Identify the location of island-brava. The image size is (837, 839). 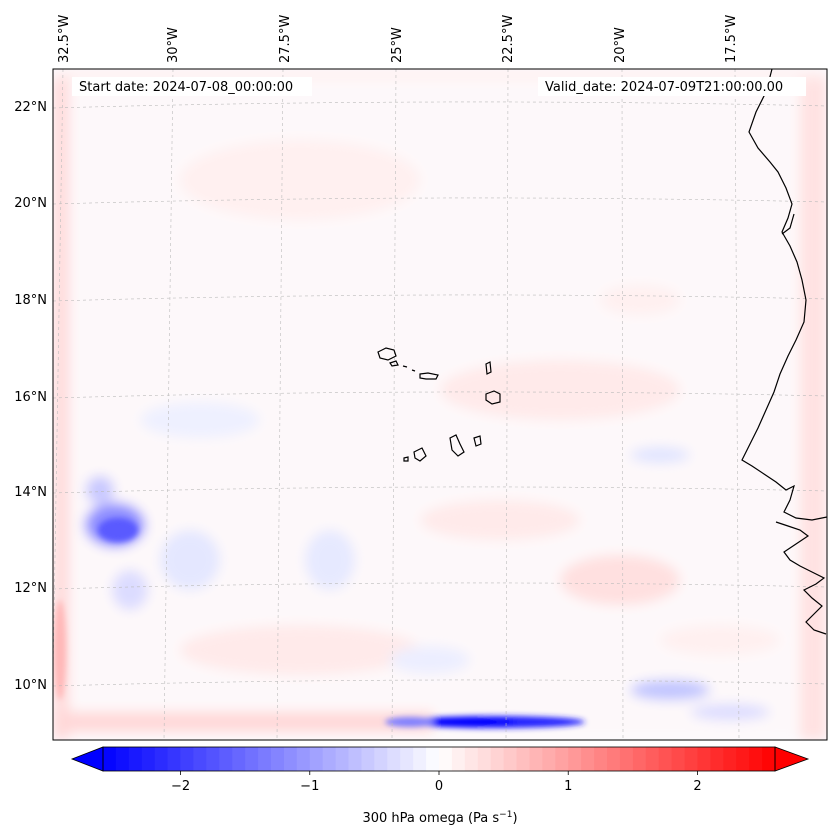
(406, 459).